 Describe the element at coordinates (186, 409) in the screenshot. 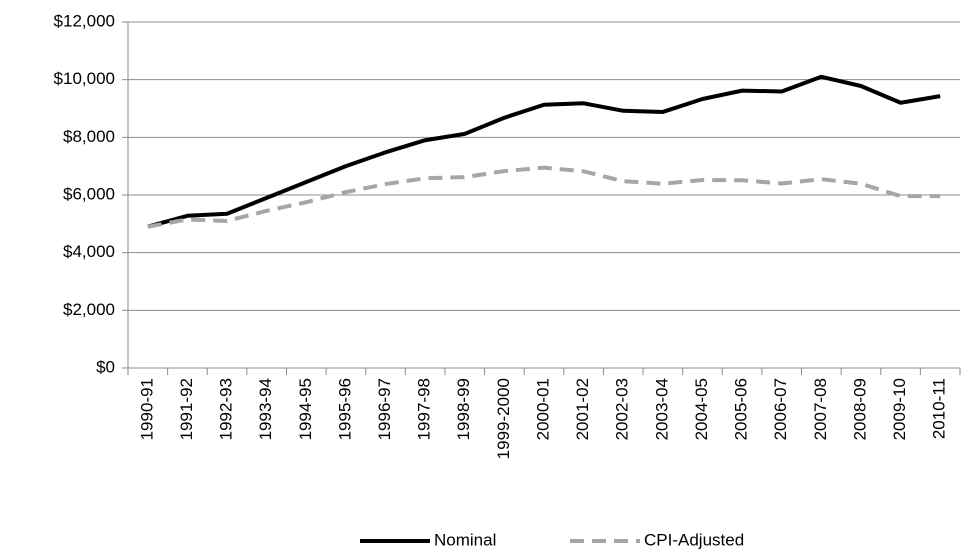

I see `x-tick-label: 1991-92` at that location.